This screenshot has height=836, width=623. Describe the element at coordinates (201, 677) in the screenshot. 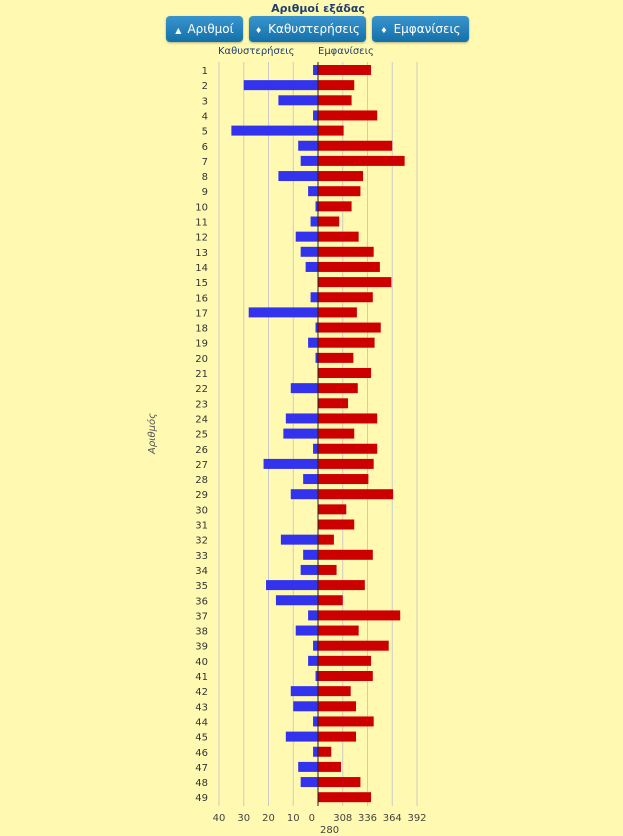

I see `category-label: 41` at that location.